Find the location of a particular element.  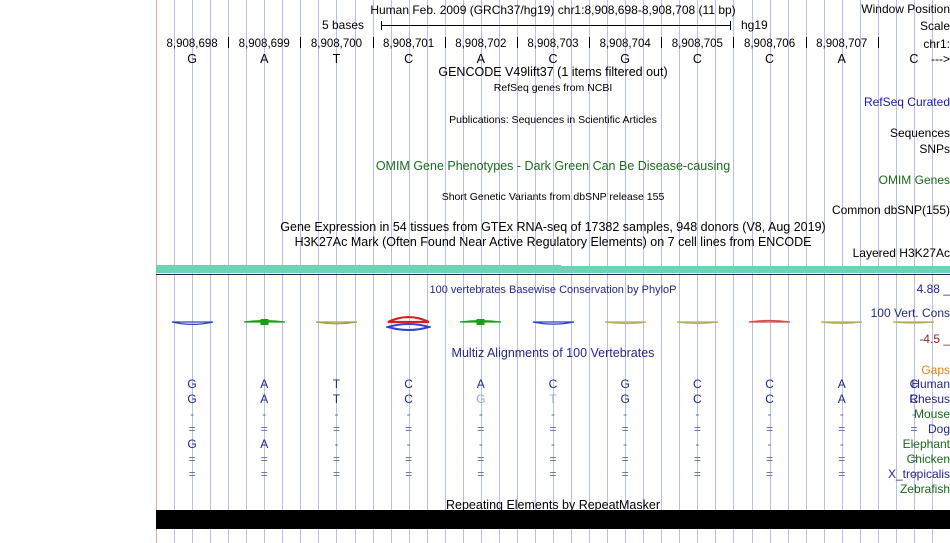

track-label-omim-genes: OMIM Genes is located at coordinates (914, 180).